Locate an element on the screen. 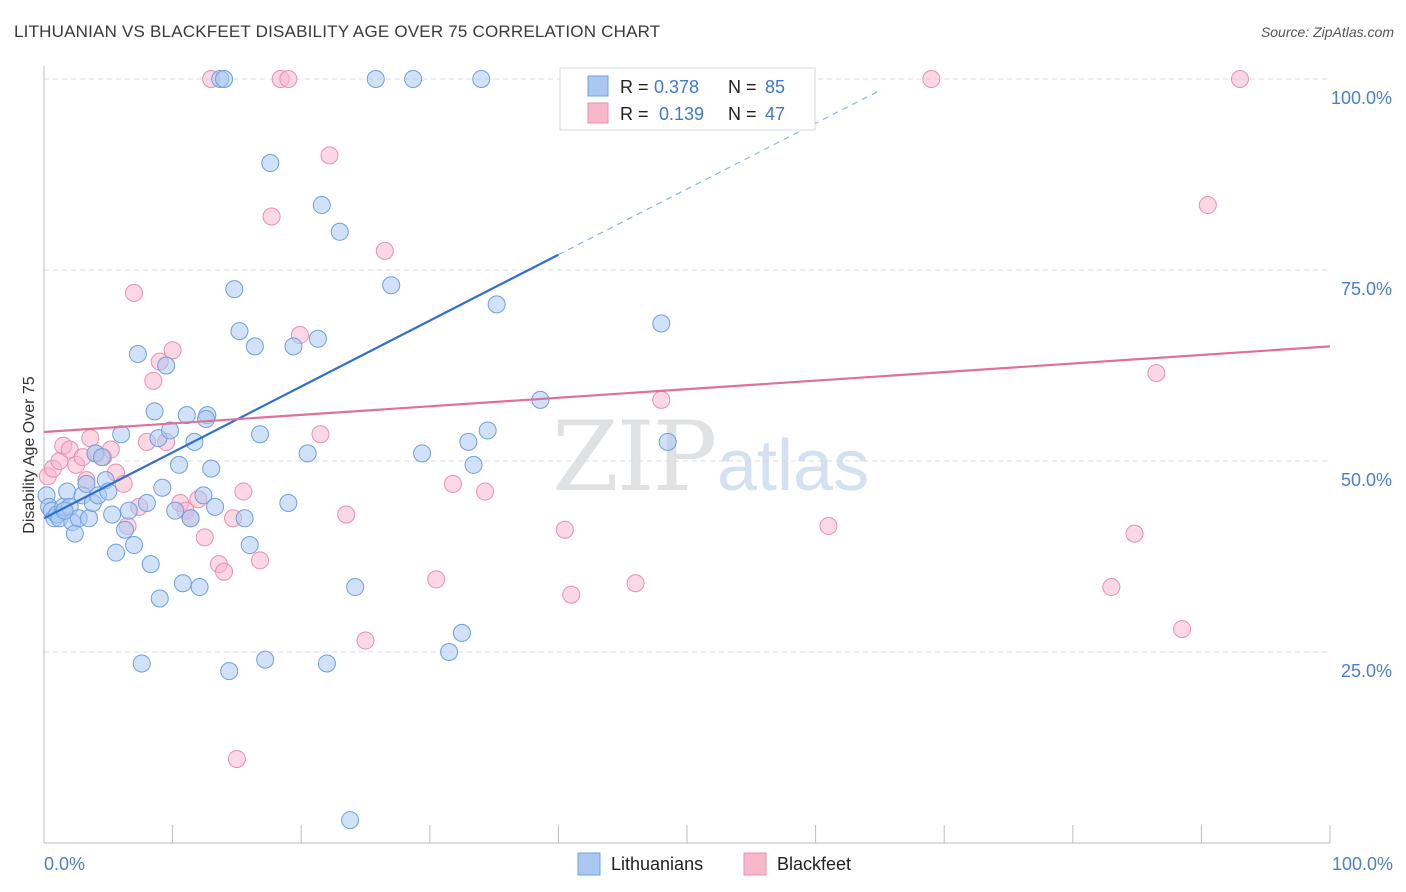 The height and width of the screenshot is (892, 1406). lithuanians-trend-extension is located at coordinates (719, 172).